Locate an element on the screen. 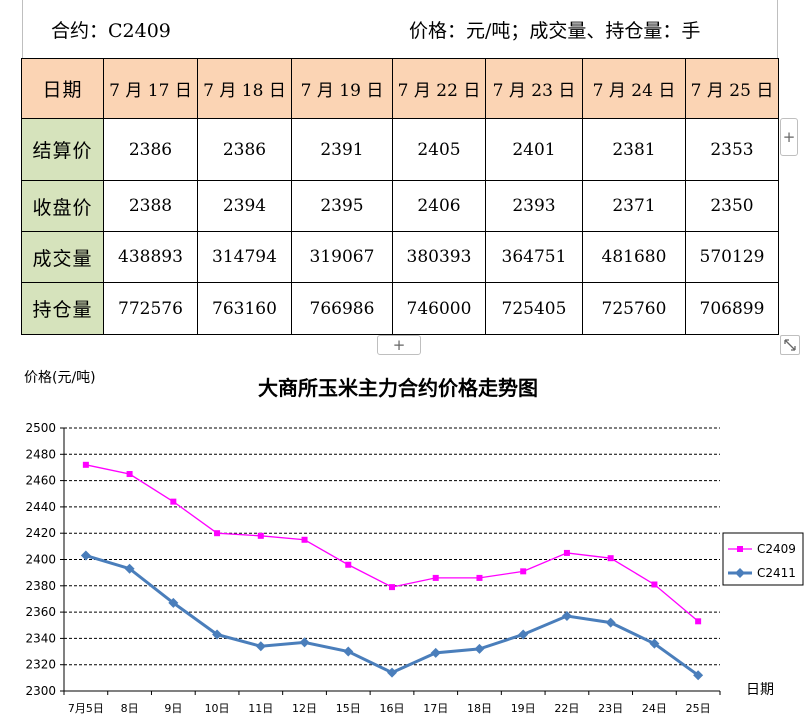  contract-label: 合约：C2409 is located at coordinates (111, 31).